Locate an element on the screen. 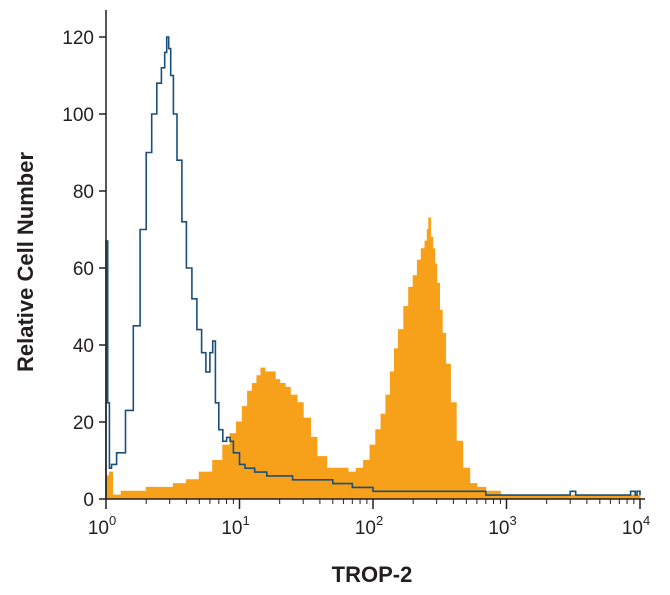  x-tick-label: 10¹ is located at coordinates (235, 526).